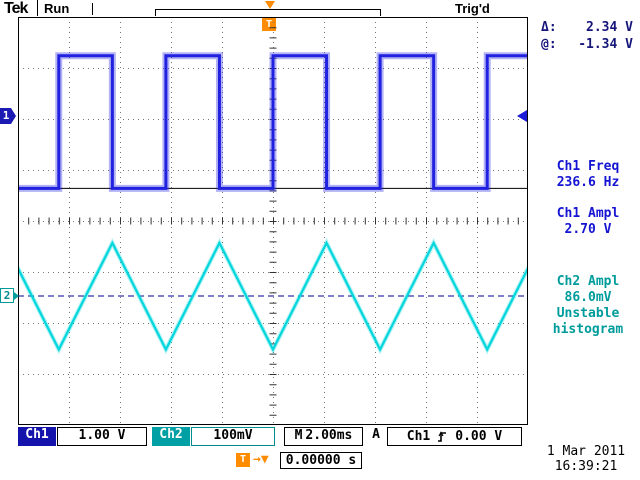  I want to click on trigger-level-arrow-icon, so click(522, 116).